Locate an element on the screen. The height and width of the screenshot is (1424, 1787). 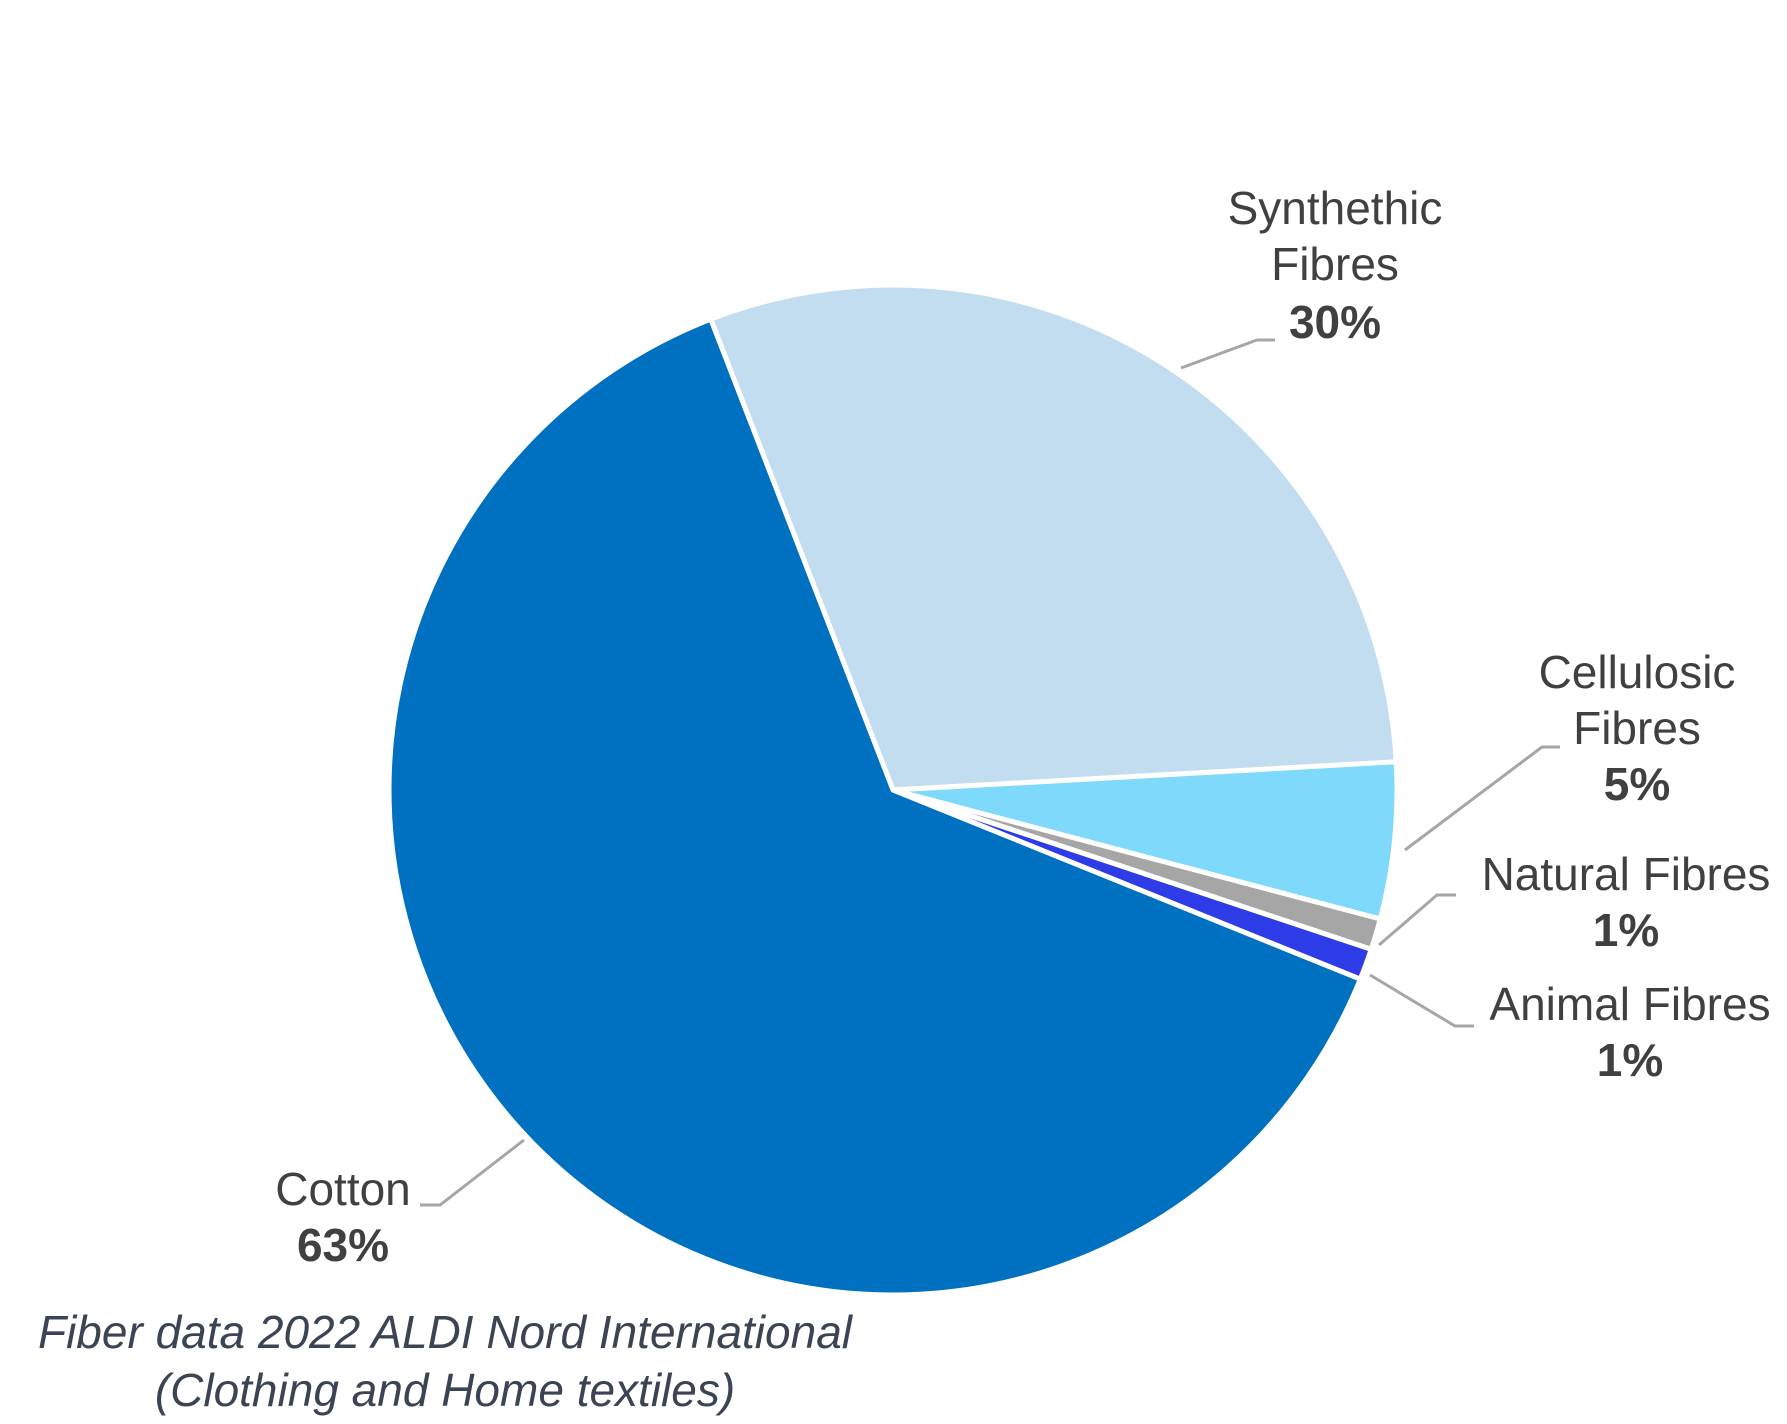
caption-line-1: Fiber data 2022 ALDI Nord International is located at coordinates (444, 1332).